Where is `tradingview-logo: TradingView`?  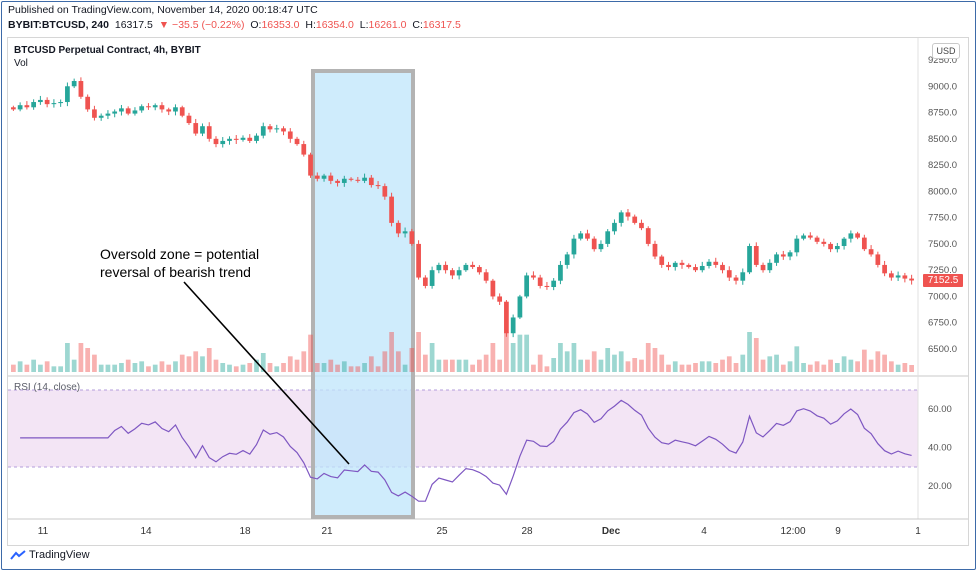 tradingview-logo: TradingView is located at coordinates (50, 555).